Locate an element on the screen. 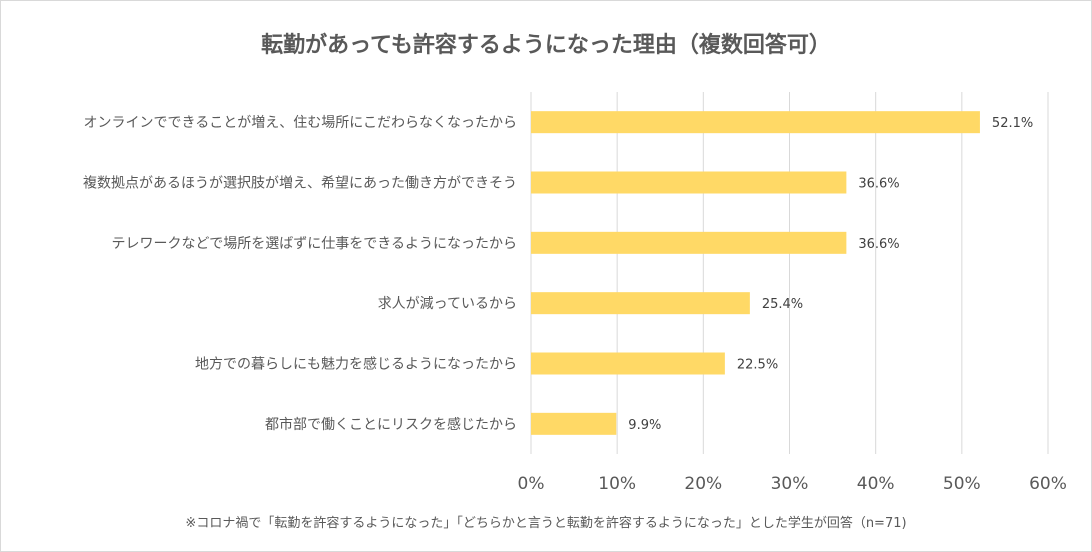 The height and width of the screenshot is (552, 1092). data-label: 22.5% is located at coordinates (757, 365).